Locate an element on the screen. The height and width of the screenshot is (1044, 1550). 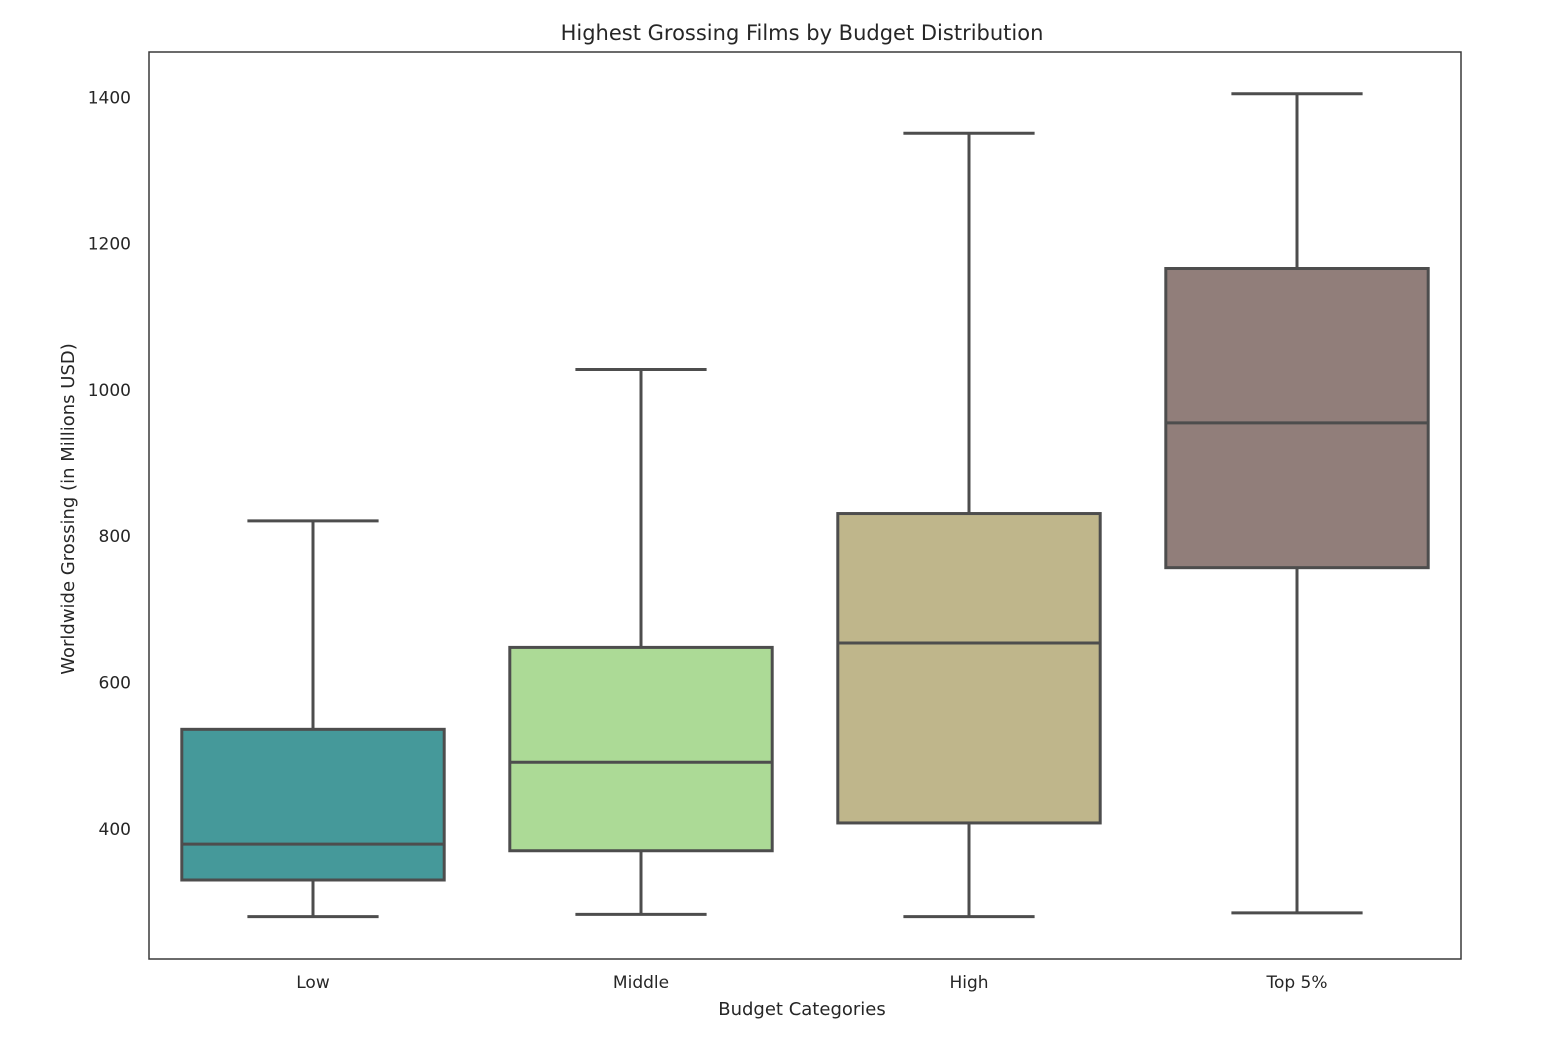
y-tick-label: 600 is located at coordinates (115, 684).